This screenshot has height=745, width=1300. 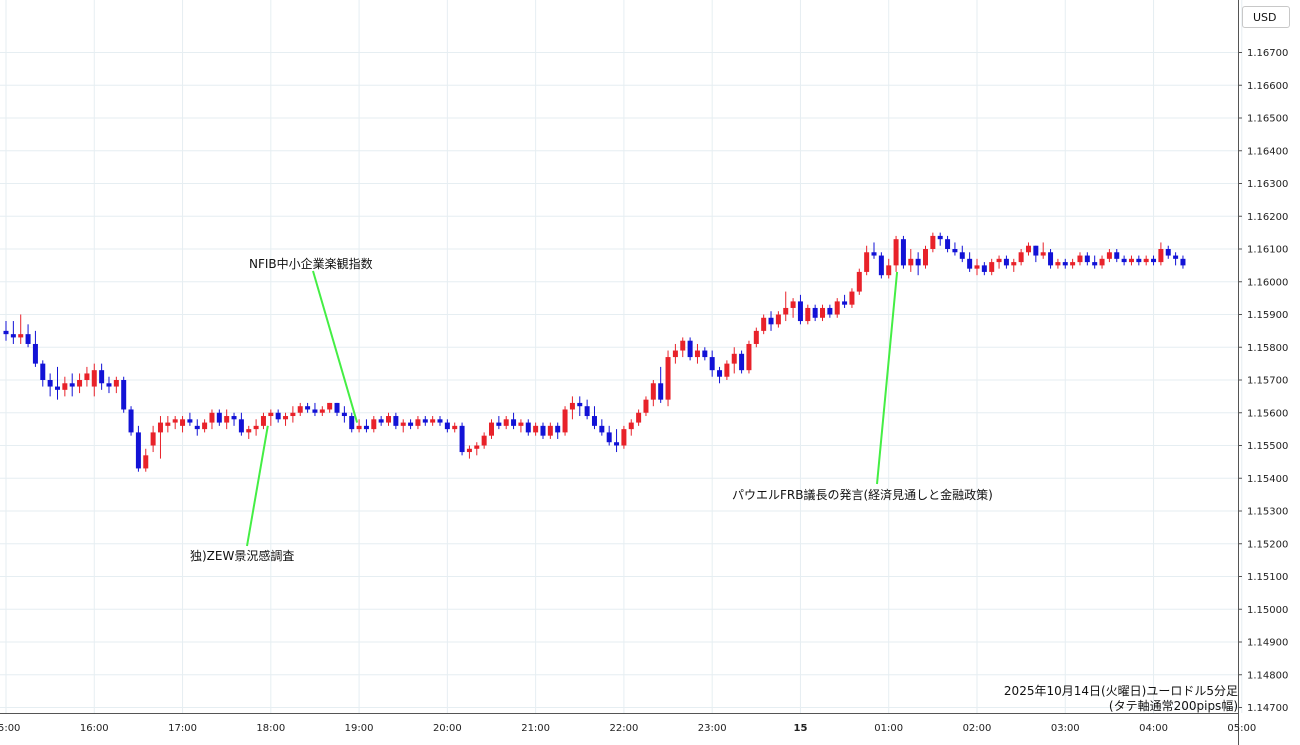 I want to click on currency-badge: USD, so click(x=1266, y=17).